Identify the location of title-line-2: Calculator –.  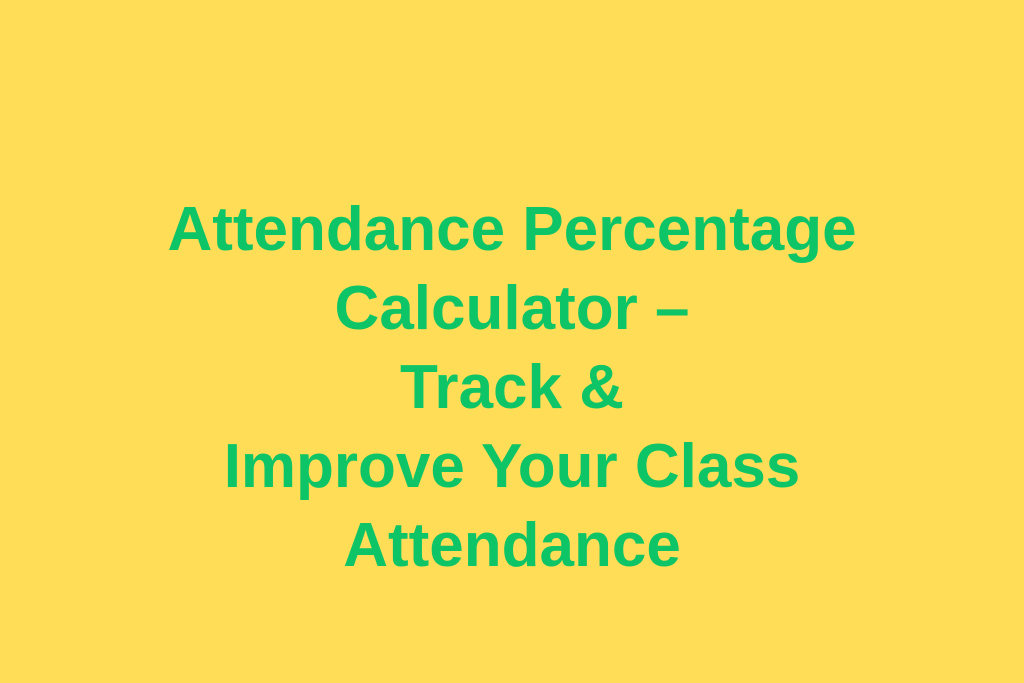
(512, 308).